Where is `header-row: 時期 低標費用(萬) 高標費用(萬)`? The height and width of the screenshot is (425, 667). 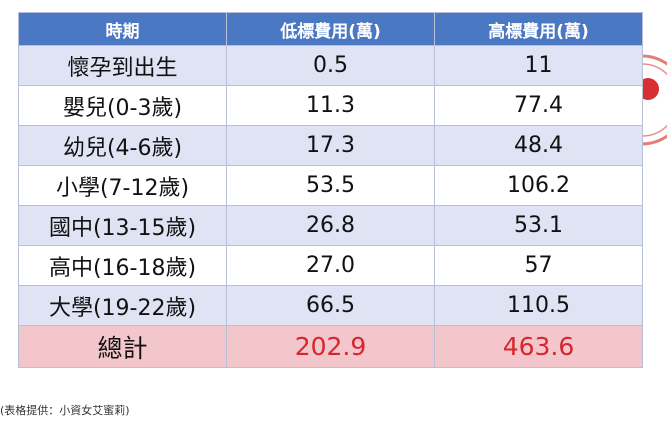
header-row: 時期 低標費用(萬) 高標費用(萬) is located at coordinates (330, 29).